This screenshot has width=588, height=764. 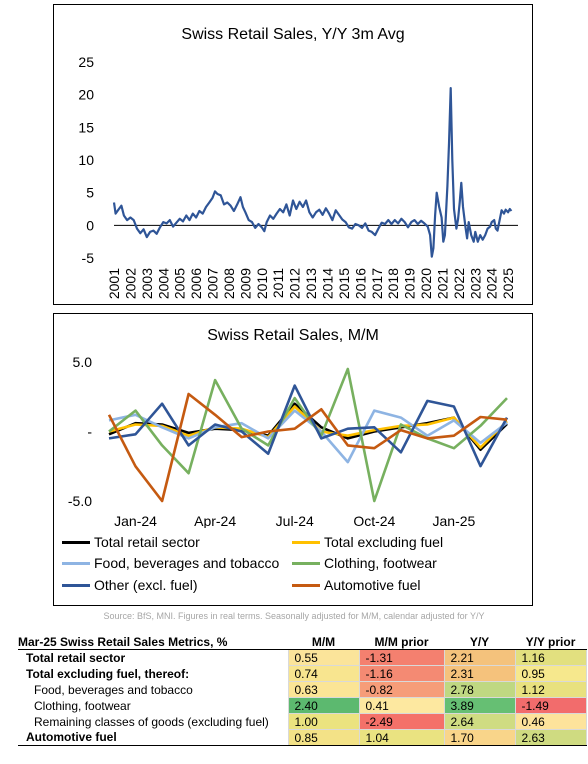 I want to click on value-cell: 1.12, so click(x=550, y=689).